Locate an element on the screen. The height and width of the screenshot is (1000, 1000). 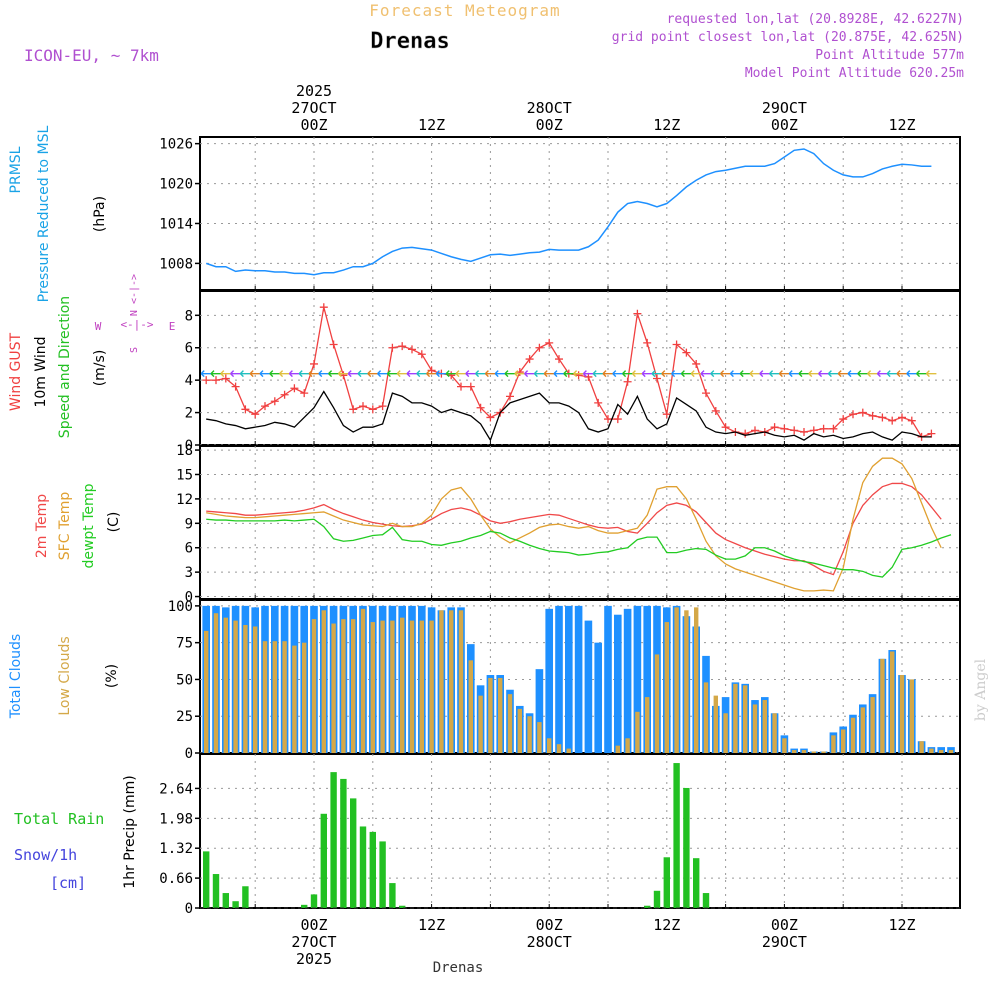
location-title: Drenas is located at coordinates (409, 41).